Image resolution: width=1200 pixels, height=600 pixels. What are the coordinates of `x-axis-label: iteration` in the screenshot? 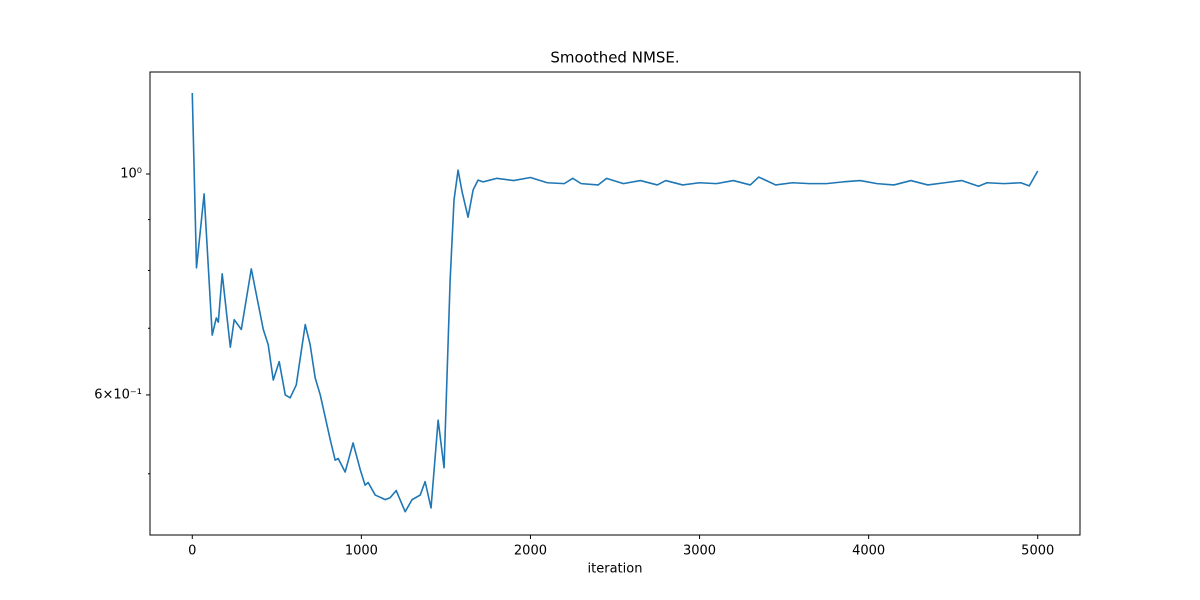 It's located at (615, 569).